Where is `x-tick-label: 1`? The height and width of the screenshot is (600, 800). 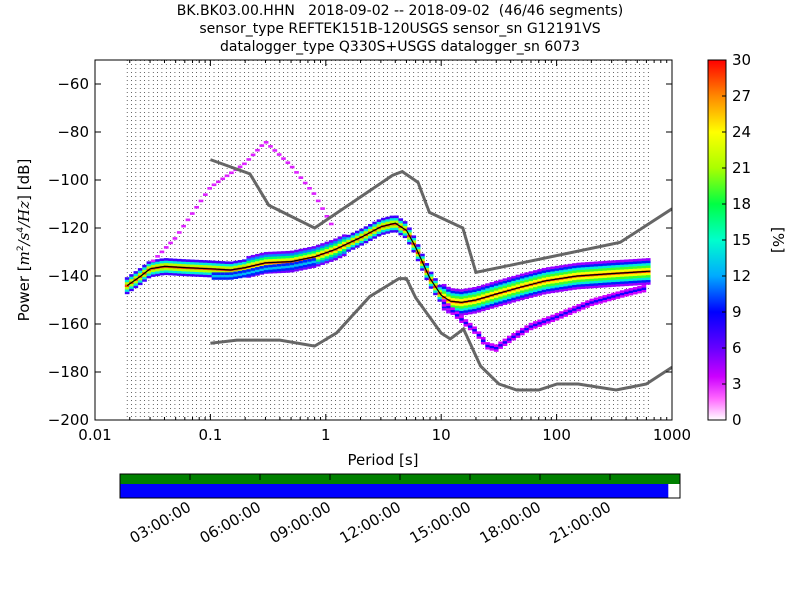
x-tick-label: 1 is located at coordinates (326, 435).